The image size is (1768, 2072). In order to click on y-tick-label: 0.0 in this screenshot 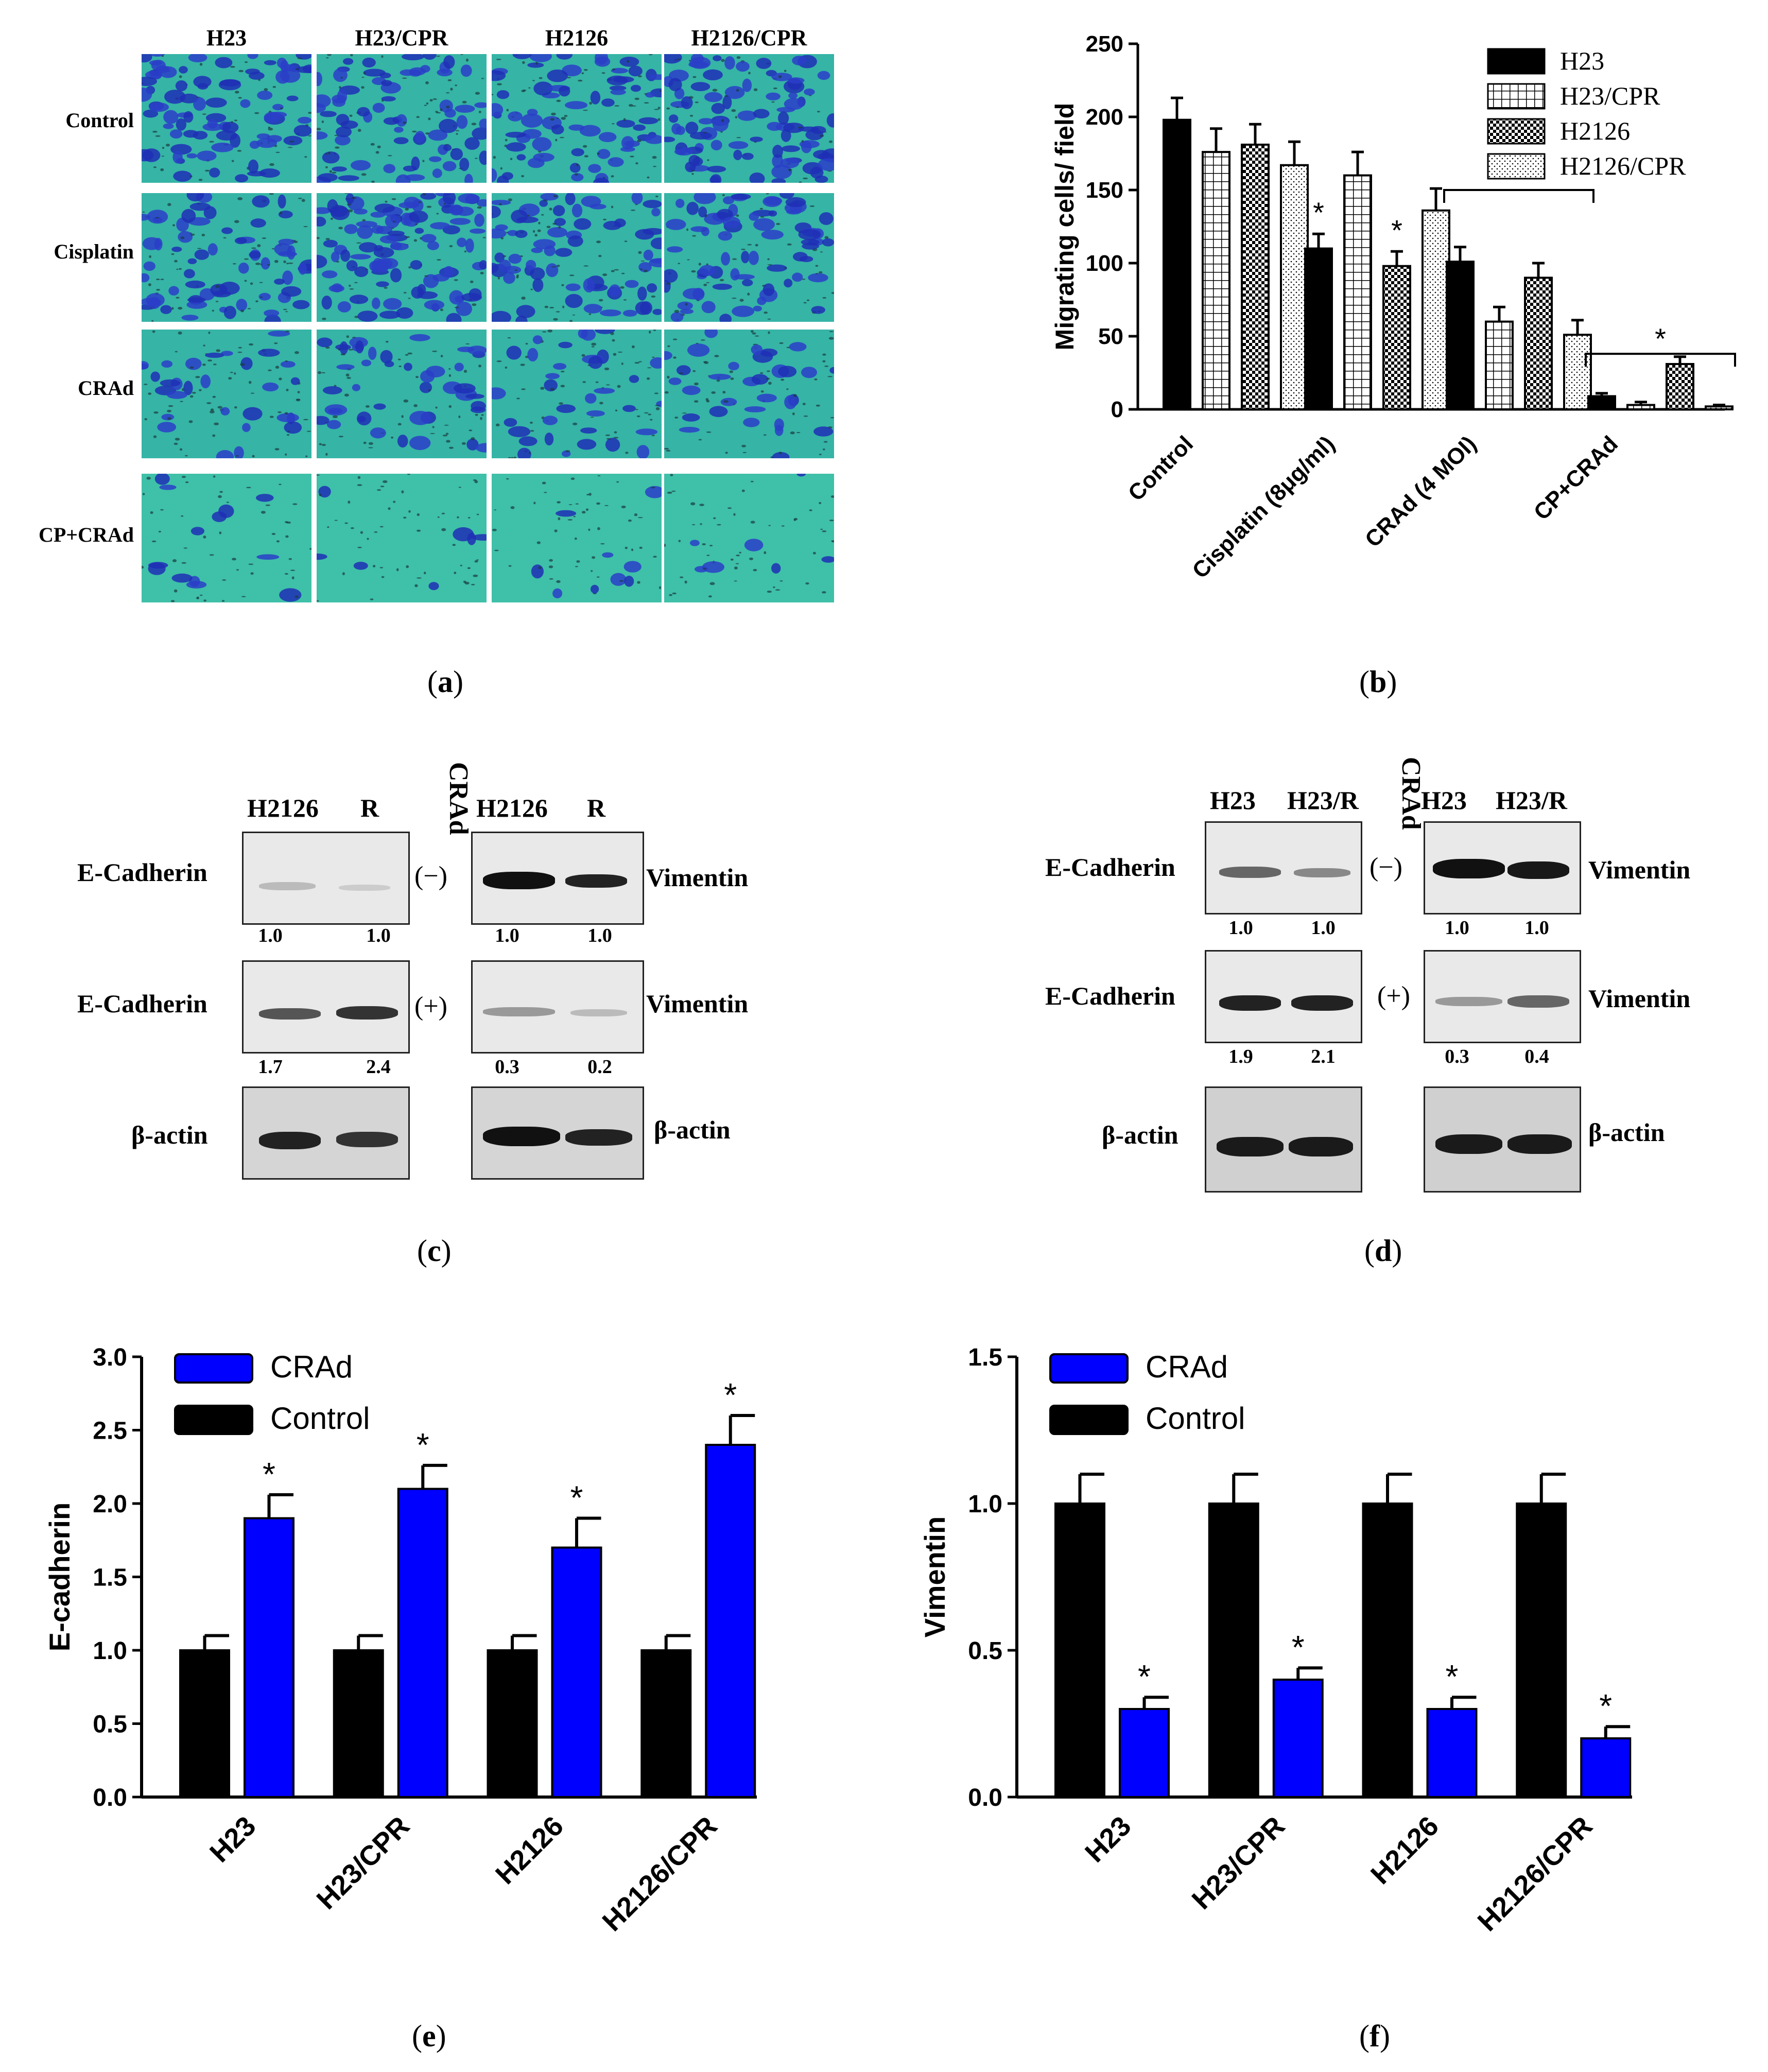, I will do `click(110, 1797)`.